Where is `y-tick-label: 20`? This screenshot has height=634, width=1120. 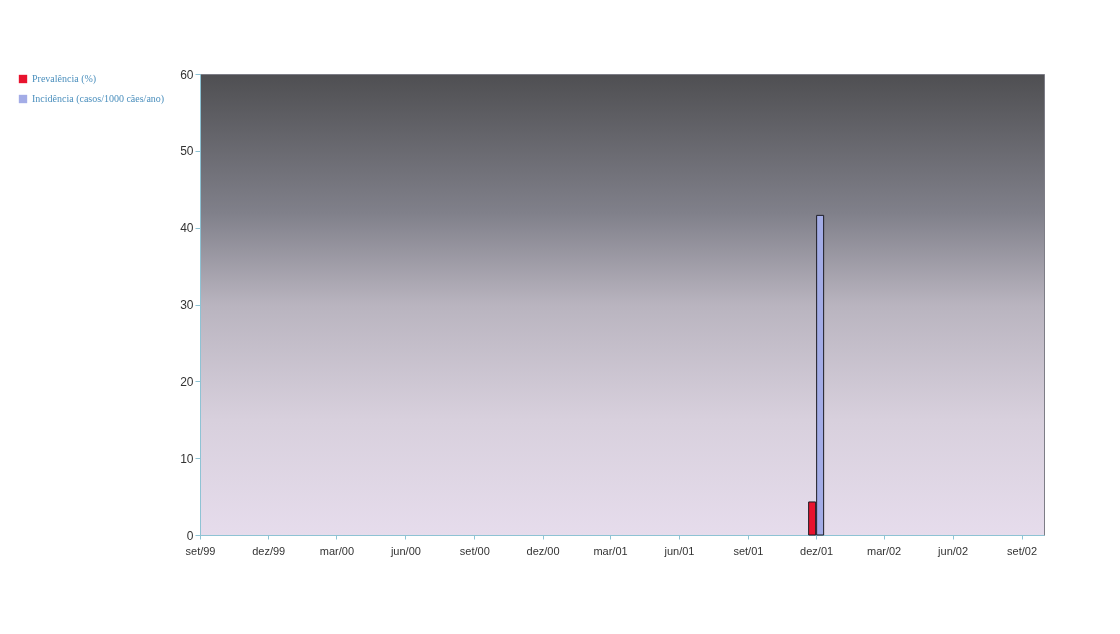 y-tick-label: 20 is located at coordinates (187, 381).